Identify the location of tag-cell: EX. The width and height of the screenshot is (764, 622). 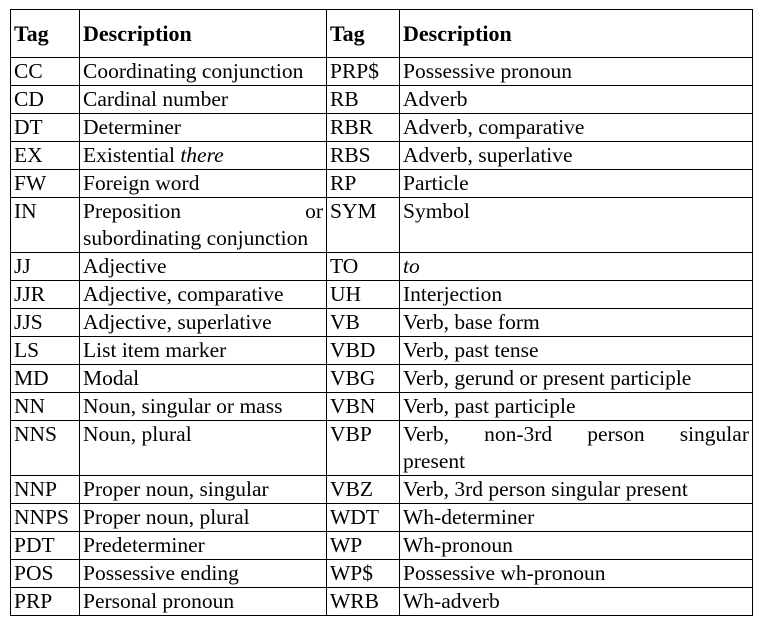
(45, 155).